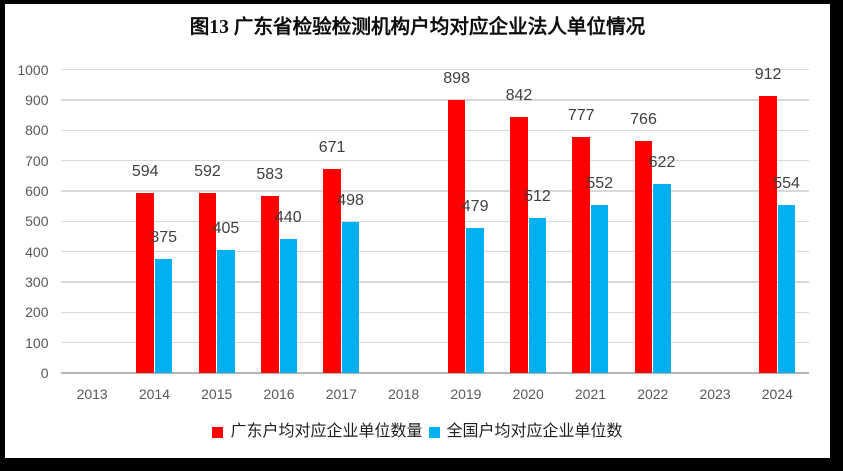 This screenshot has width=843, height=471. Describe the element at coordinates (456, 236) in the screenshot. I see `bar-guangdong-2019` at that location.